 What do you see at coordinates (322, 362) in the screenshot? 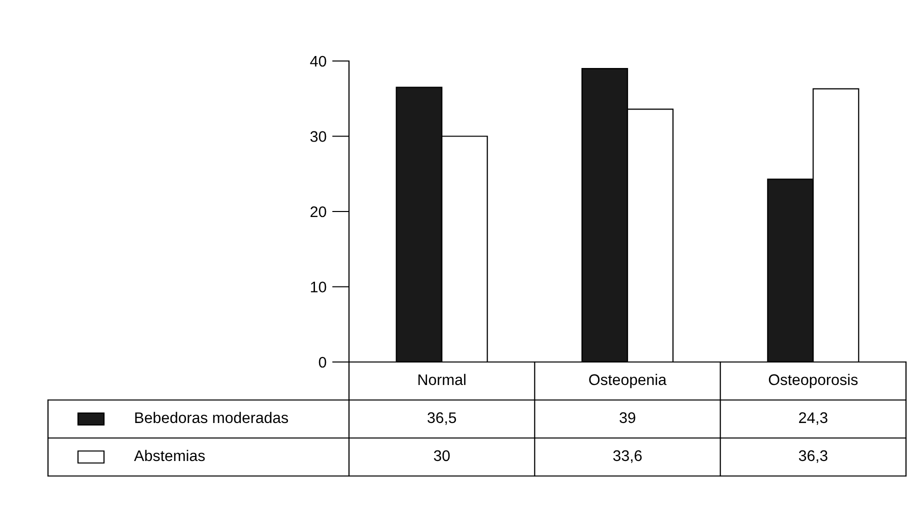
I see `y-tick-label: 0` at bounding box center [322, 362].